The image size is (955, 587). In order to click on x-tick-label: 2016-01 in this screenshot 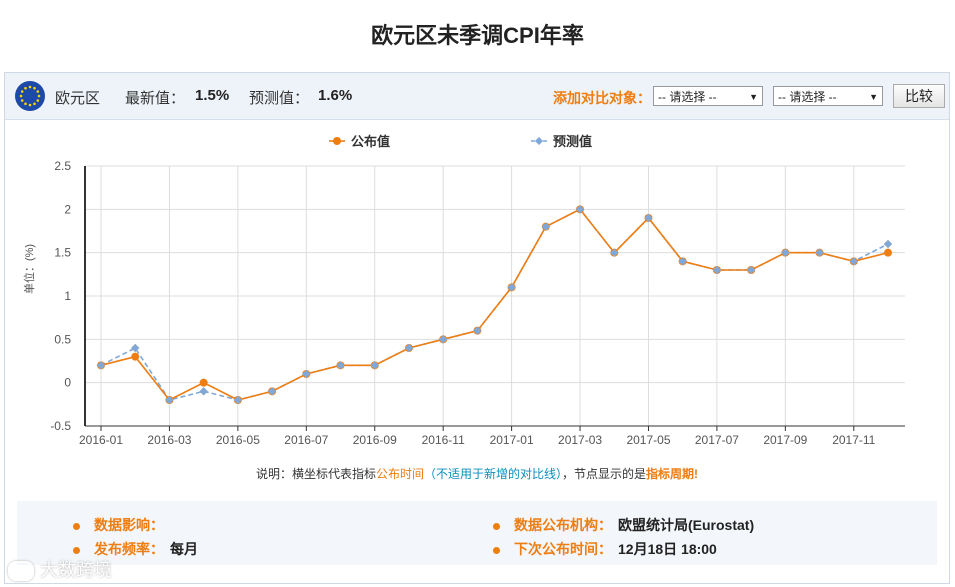, I will do `click(101, 440)`.